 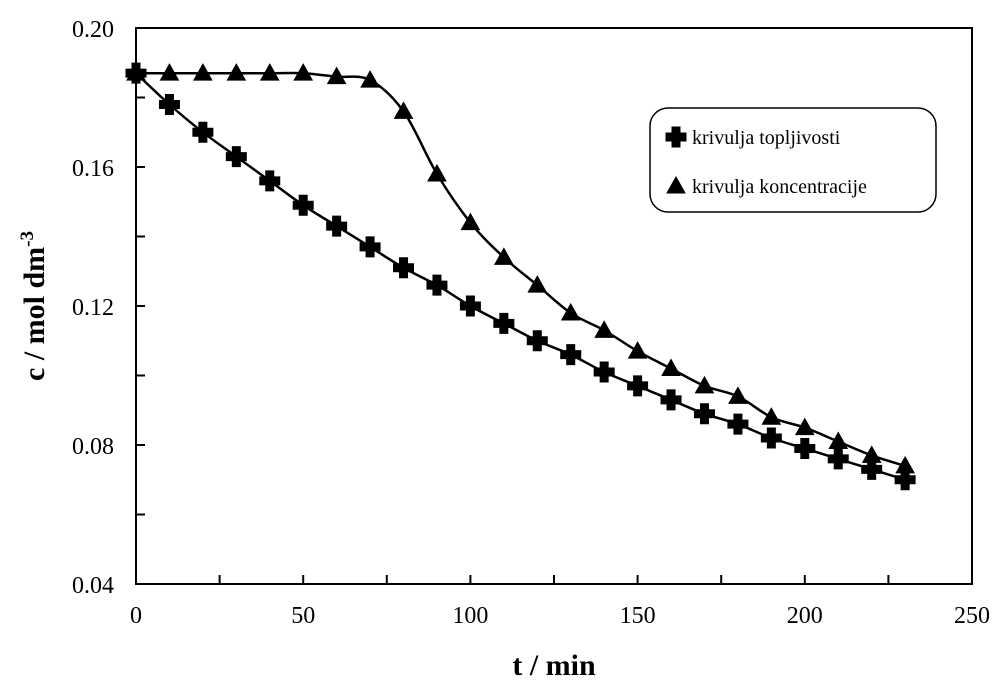 I want to click on x-tick-label: 250, so click(x=972, y=616).